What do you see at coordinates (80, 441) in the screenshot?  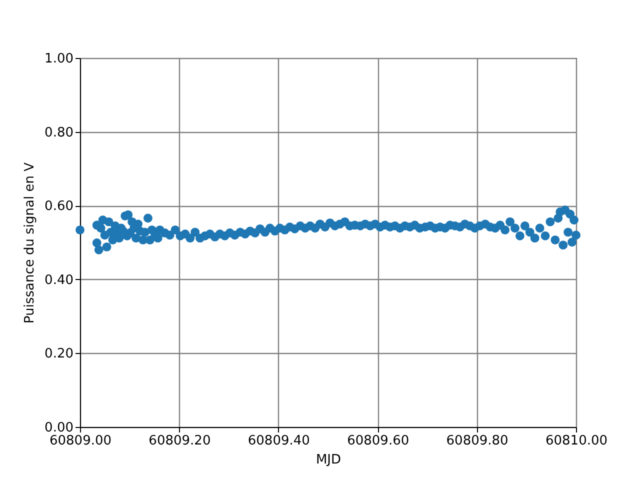 I see `x-tick-label: 60809.00` at bounding box center [80, 441].